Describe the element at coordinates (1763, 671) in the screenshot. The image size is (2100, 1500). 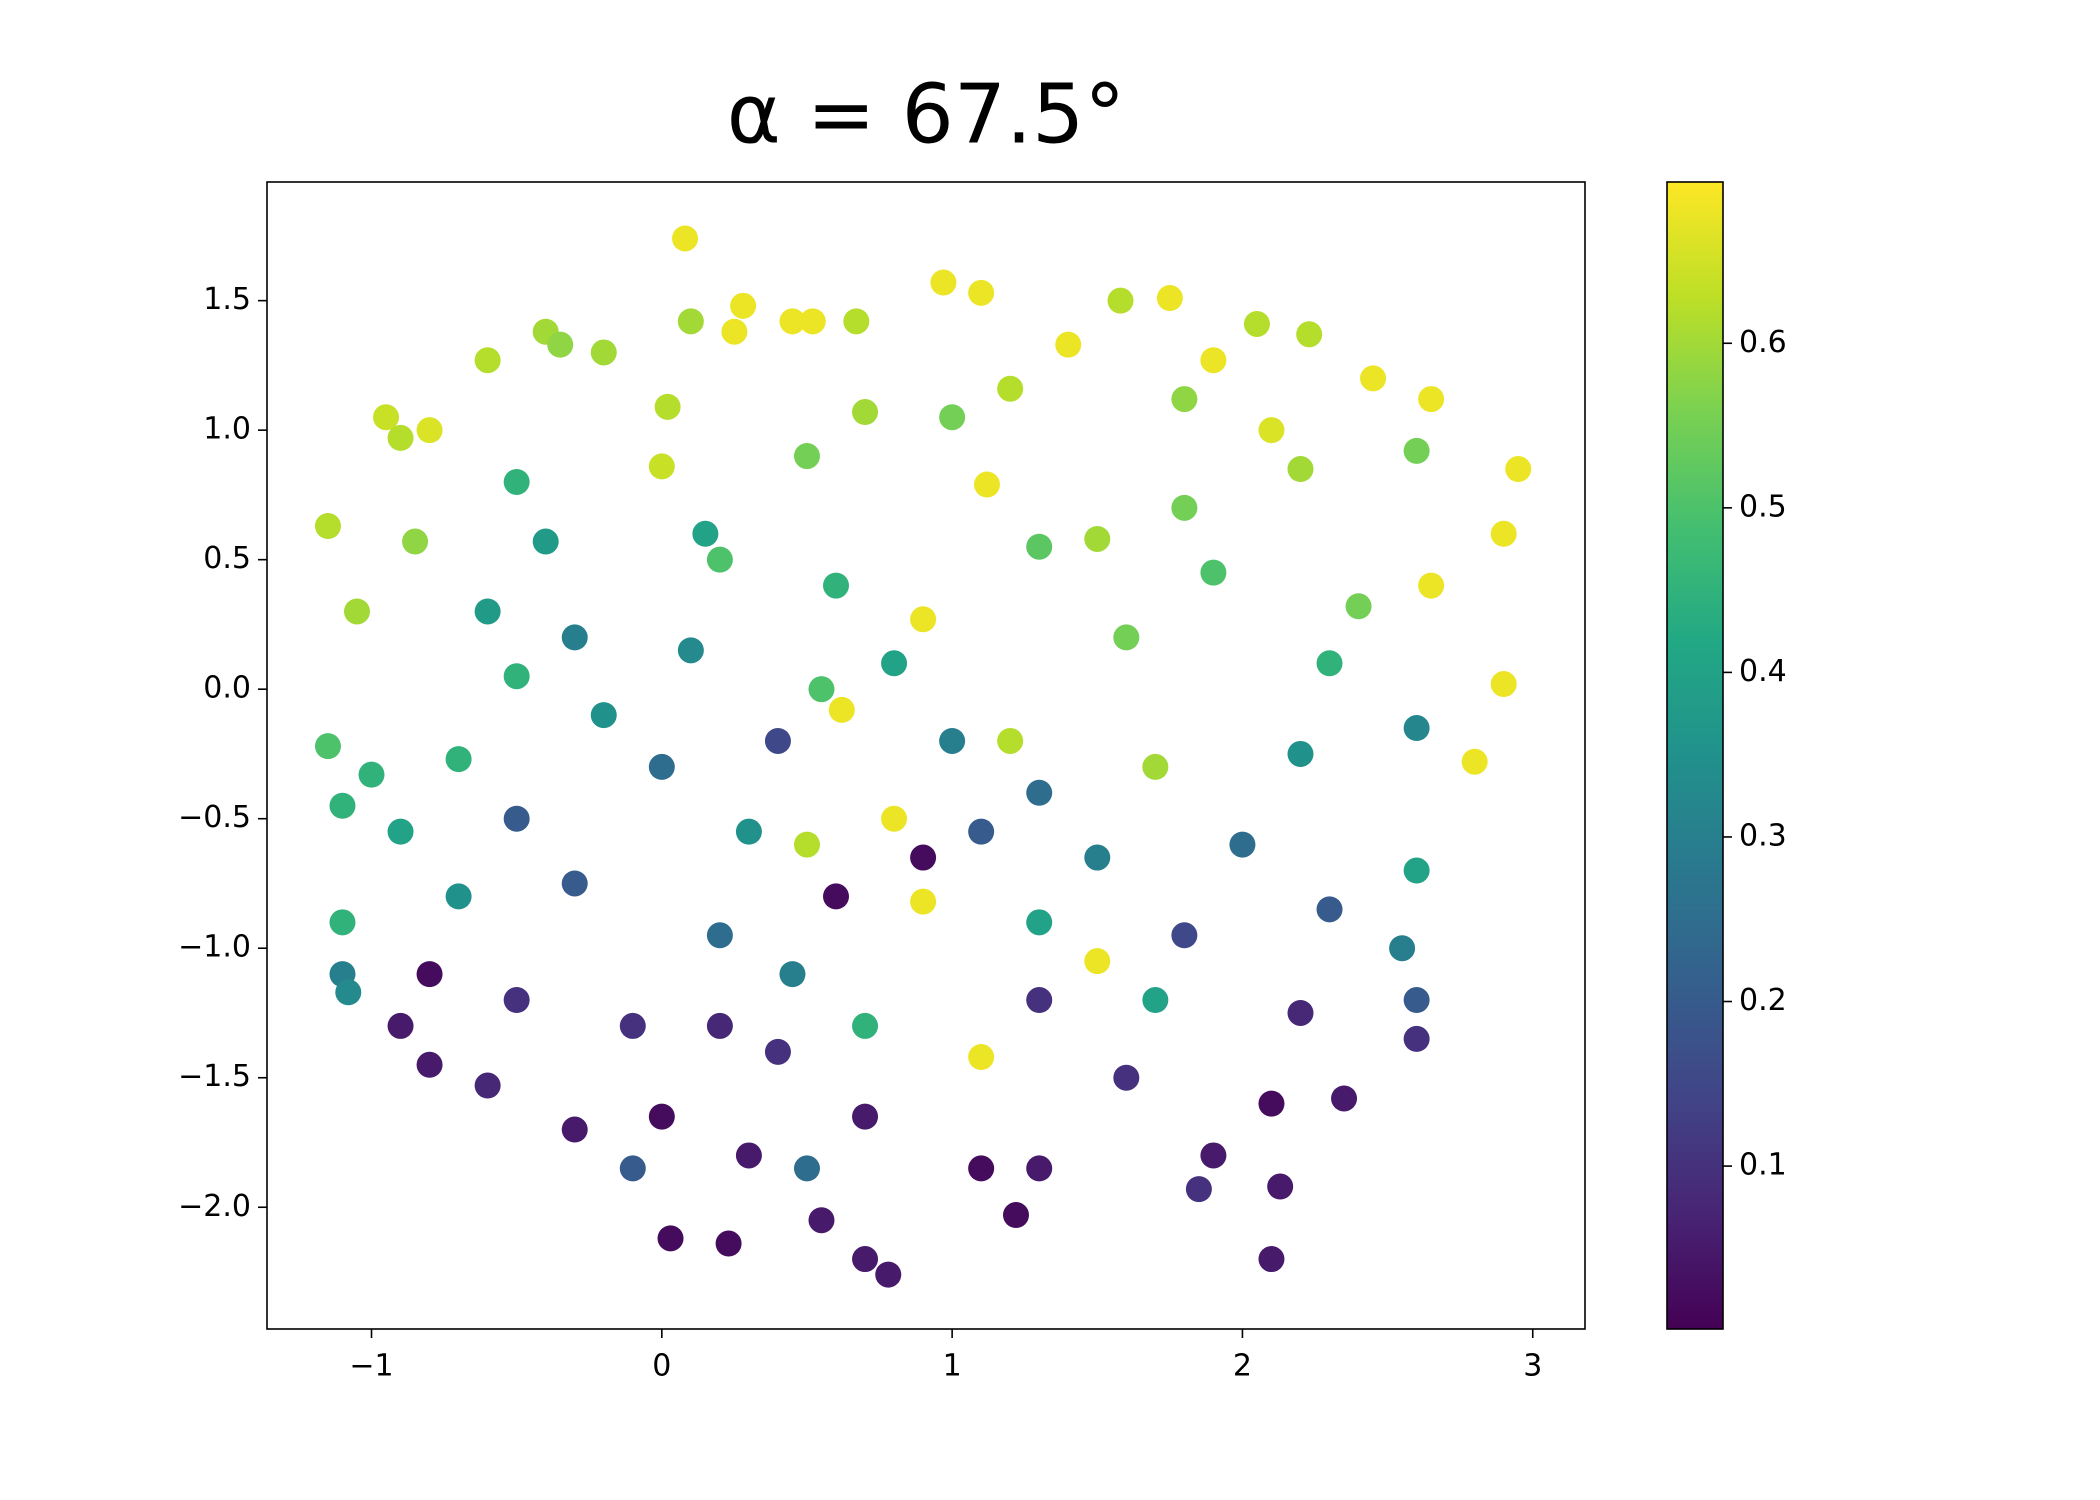
I see `colorbar-tick-label: 0.4` at that location.